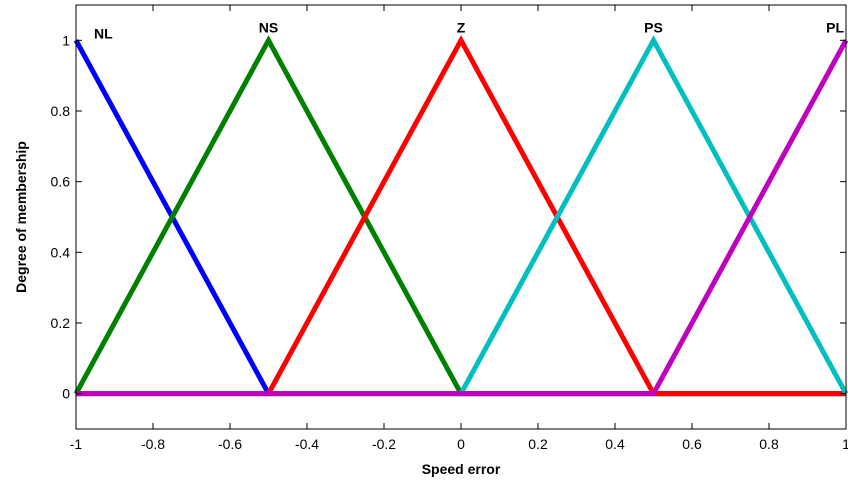 The width and height of the screenshot is (848, 486). What do you see at coordinates (66, 40) in the screenshot?
I see `y-tick-label: 1` at bounding box center [66, 40].